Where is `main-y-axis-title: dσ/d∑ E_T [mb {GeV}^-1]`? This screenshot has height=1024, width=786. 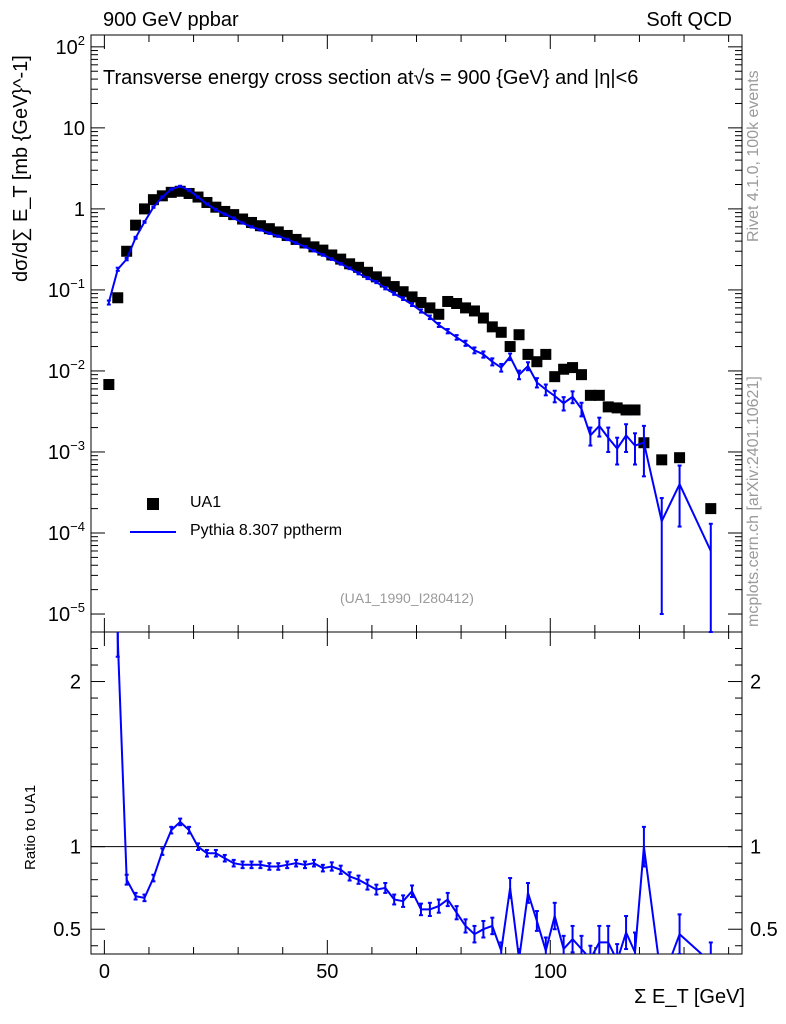
main-y-axis-title: dσ/d∑ E_T [mb {GeV}^-1] is located at coordinates (21, 168).